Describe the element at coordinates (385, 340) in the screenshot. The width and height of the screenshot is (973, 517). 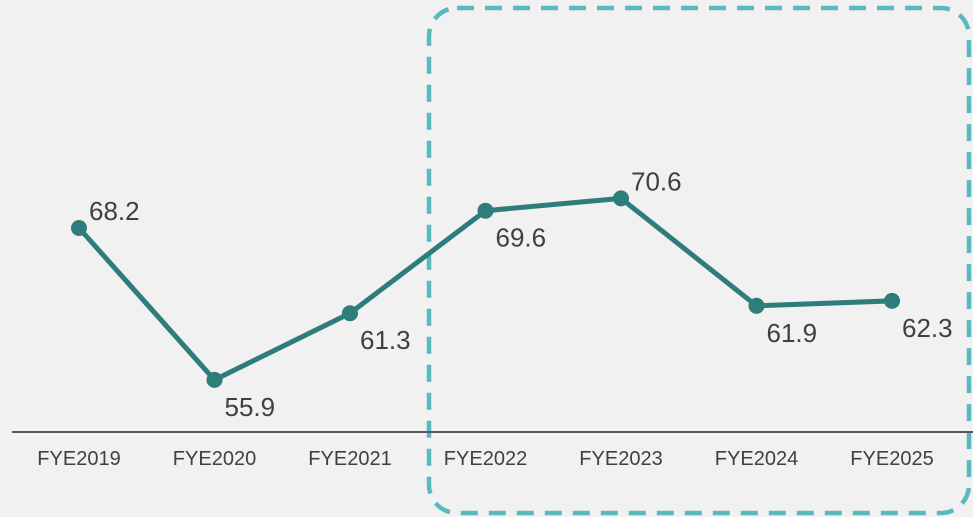
I see `data-label-fye2021: 61.3` at that location.